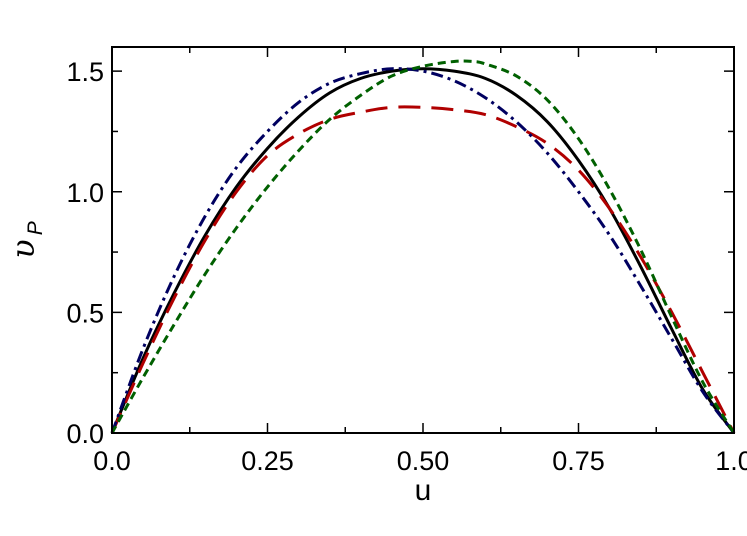 The height and width of the screenshot is (536, 747). What do you see at coordinates (85, 72) in the screenshot?
I see `y-tick-label: 1.5` at bounding box center [85, 72].